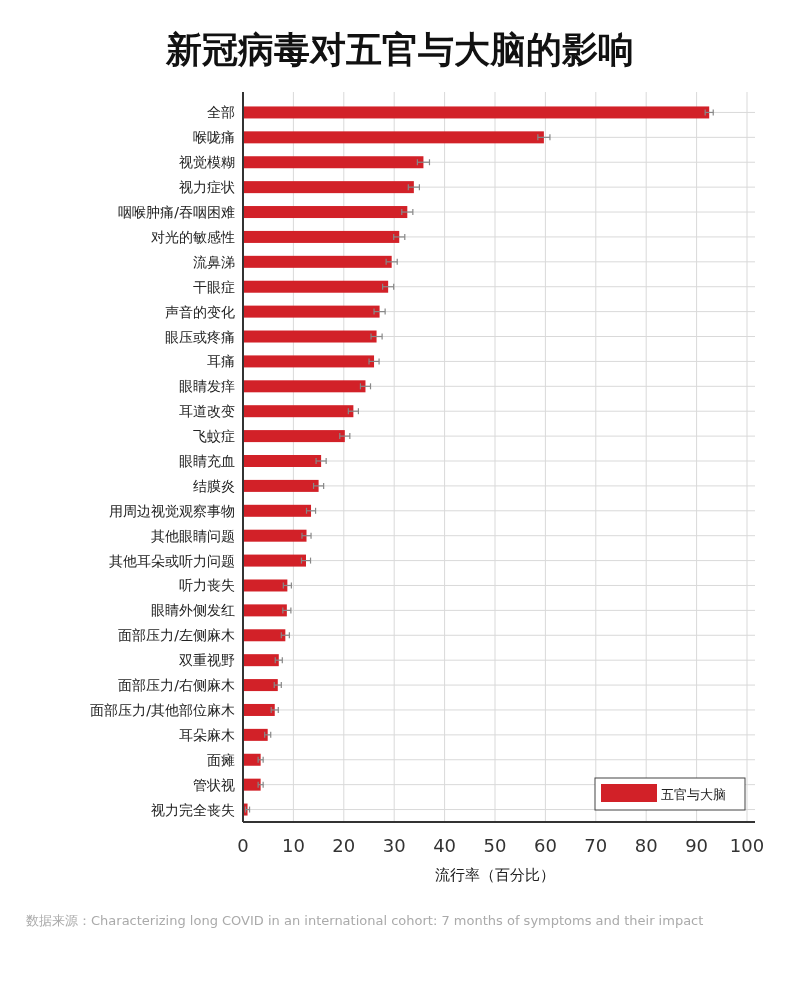 The width and height of the screenshot is (800, 1007). Describe the element at coordinates (200, 336) in the screenshot. I see `y-tick-label: 眼压或疼痛` at that location.